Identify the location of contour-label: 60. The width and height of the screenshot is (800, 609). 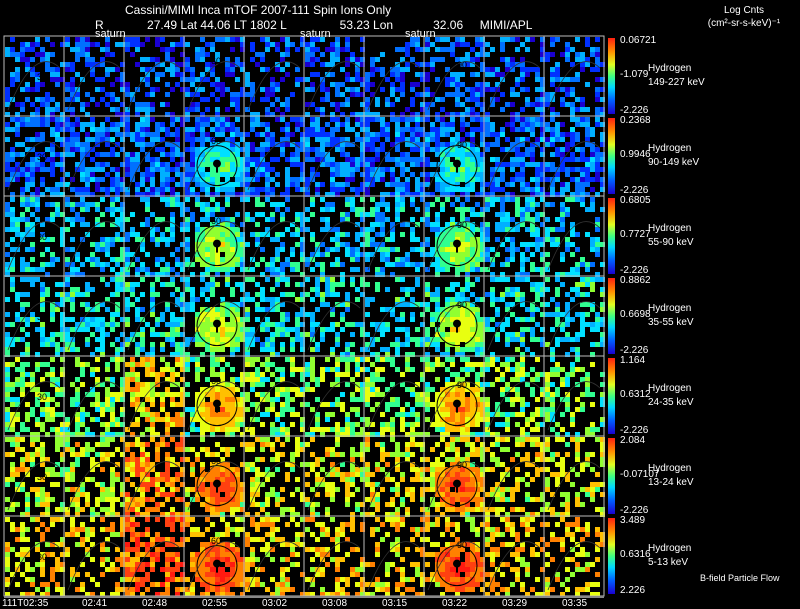
(216, 61).